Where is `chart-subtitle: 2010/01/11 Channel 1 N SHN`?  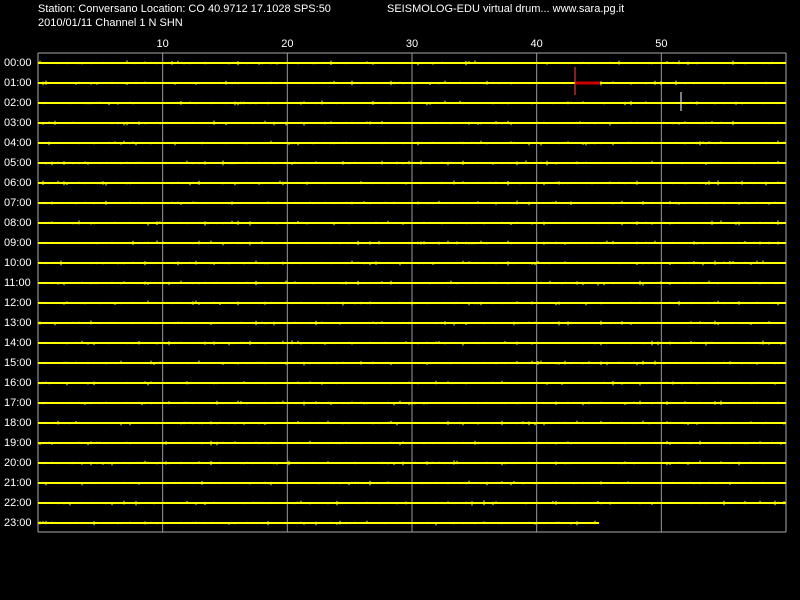 chart-subtitle: 2010/01/11 Channel 1 N SHN is located at coordinates (110, 23).